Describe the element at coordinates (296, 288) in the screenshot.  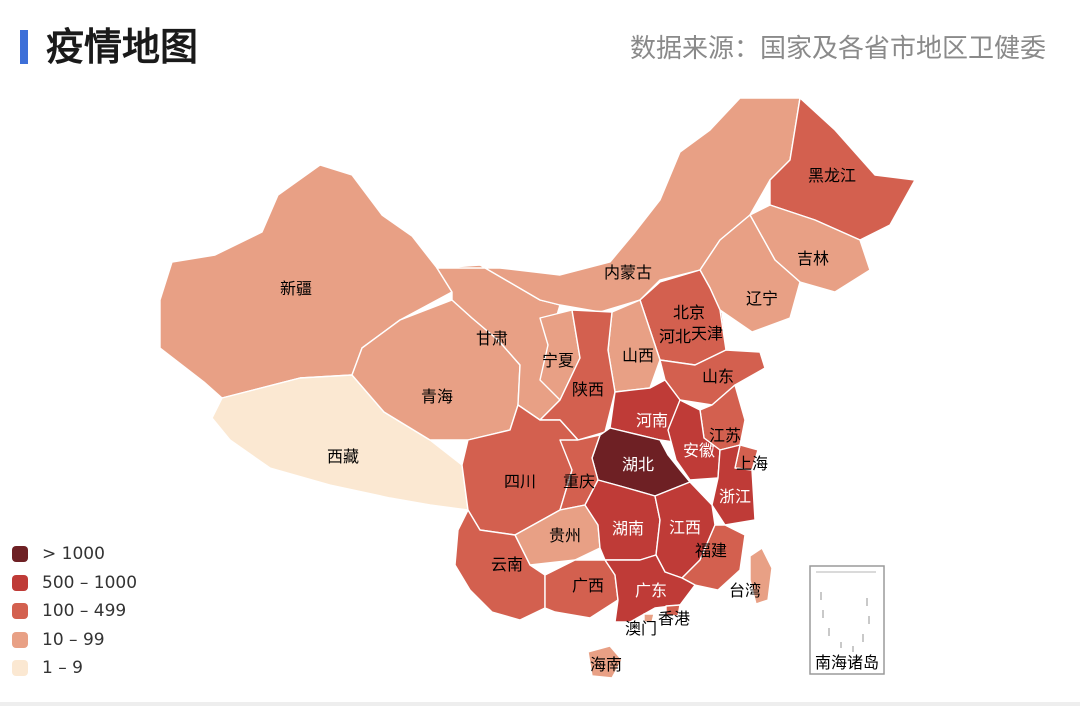
I see `province-label-xinjiang: 新疆` at that location.